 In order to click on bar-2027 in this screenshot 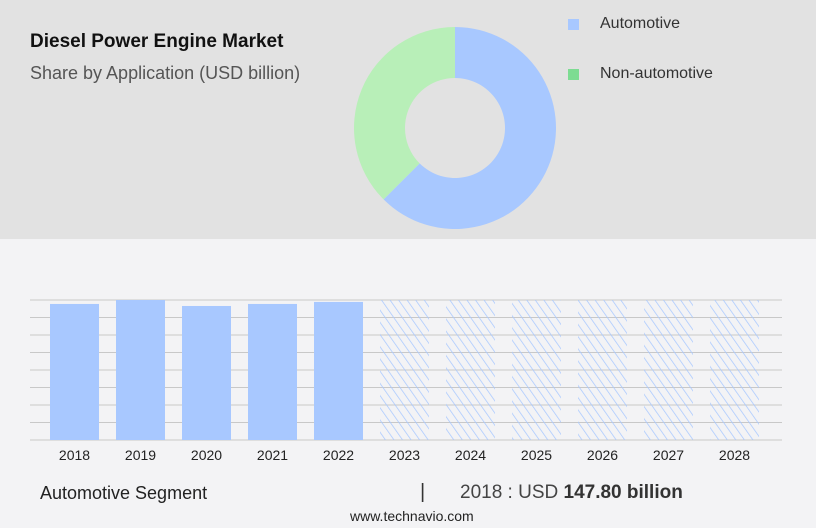, I will do `click(668, 370)`.